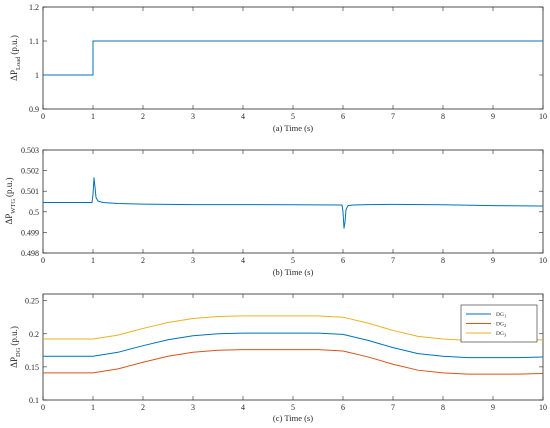 The height and width of the screenshot is (428, 550). Describe the element at coordinates (14, 45) in the screenshot. I see `panel-a-y-label-unit: (p.u.)` at that location.